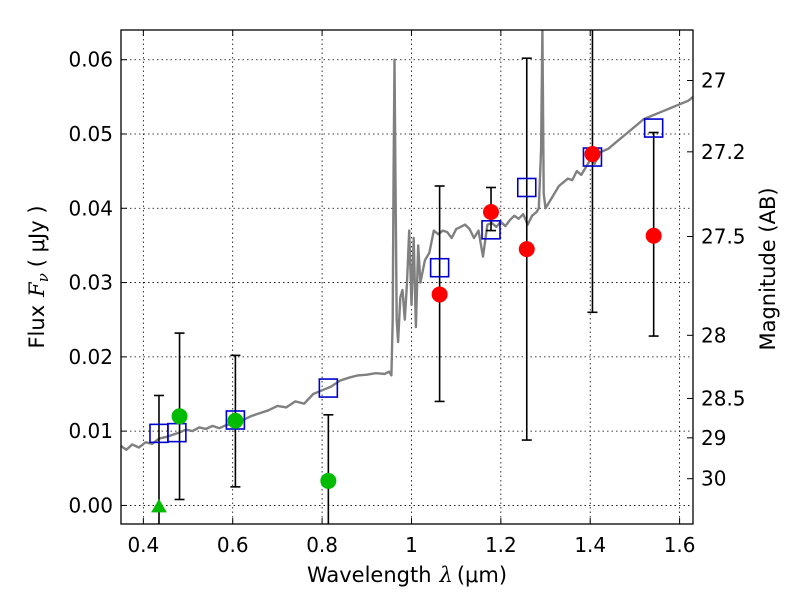  I want to click on x-axis-label-unit: (μm), so click(482, 575).